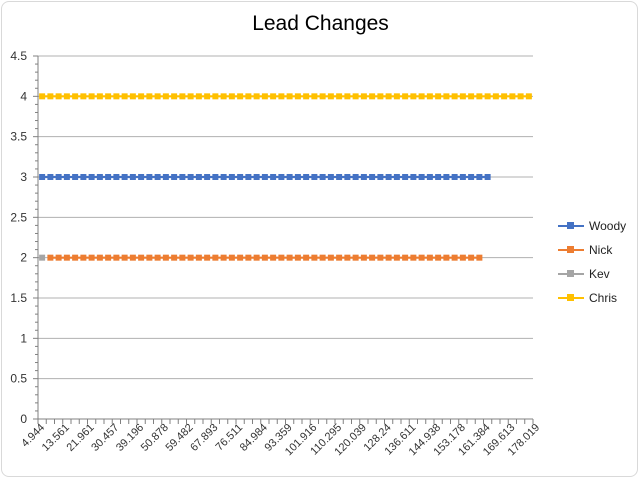  I want to click on y-tick-label: 3.5, so click(18, 137).